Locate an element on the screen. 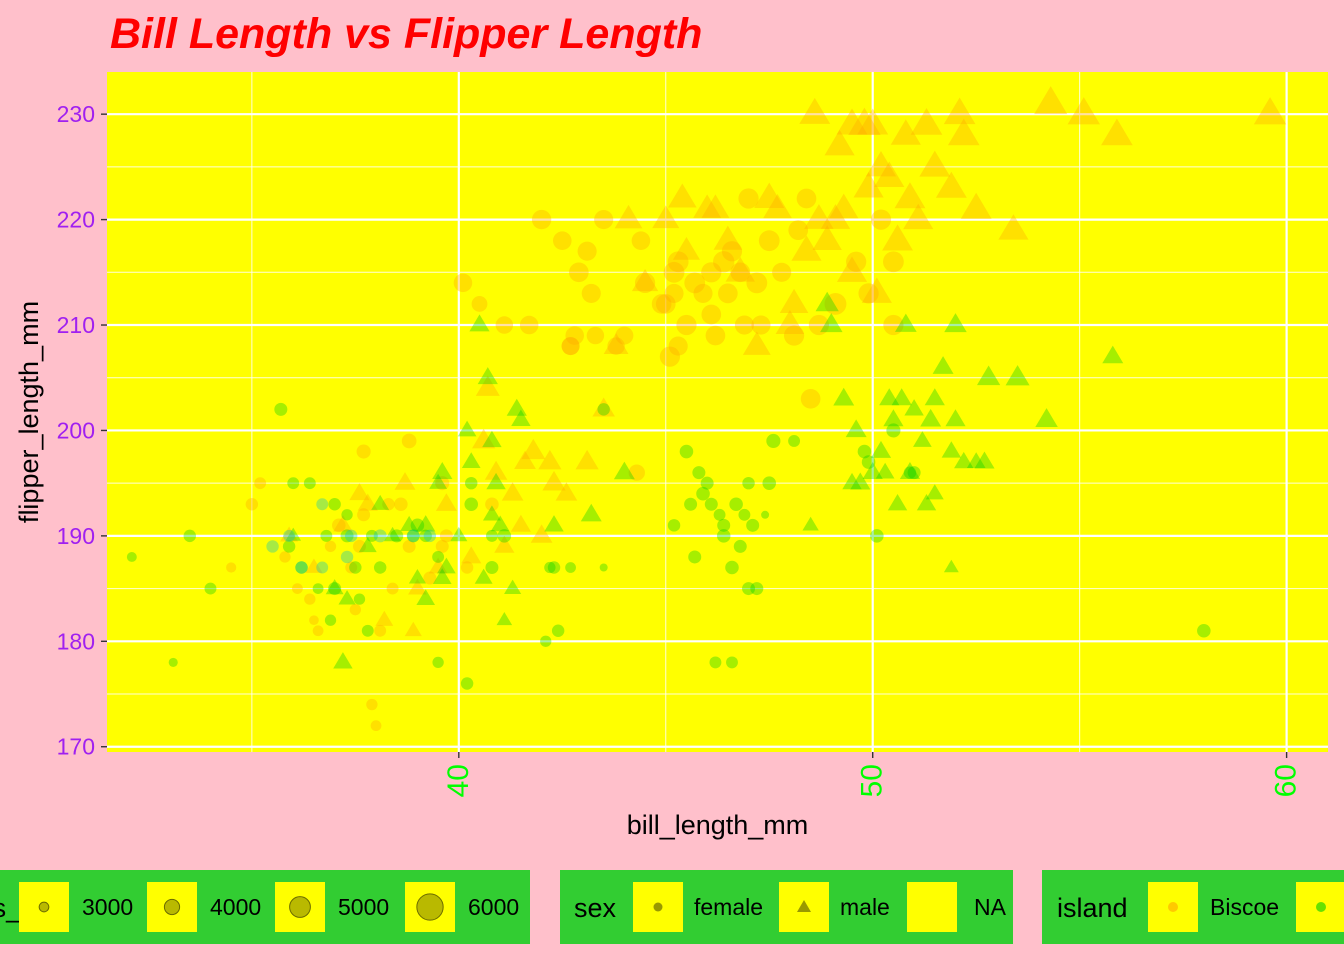 This screenshot has width=1344, height=960. legend-label: 3000 is located at coordinates (107, 907).